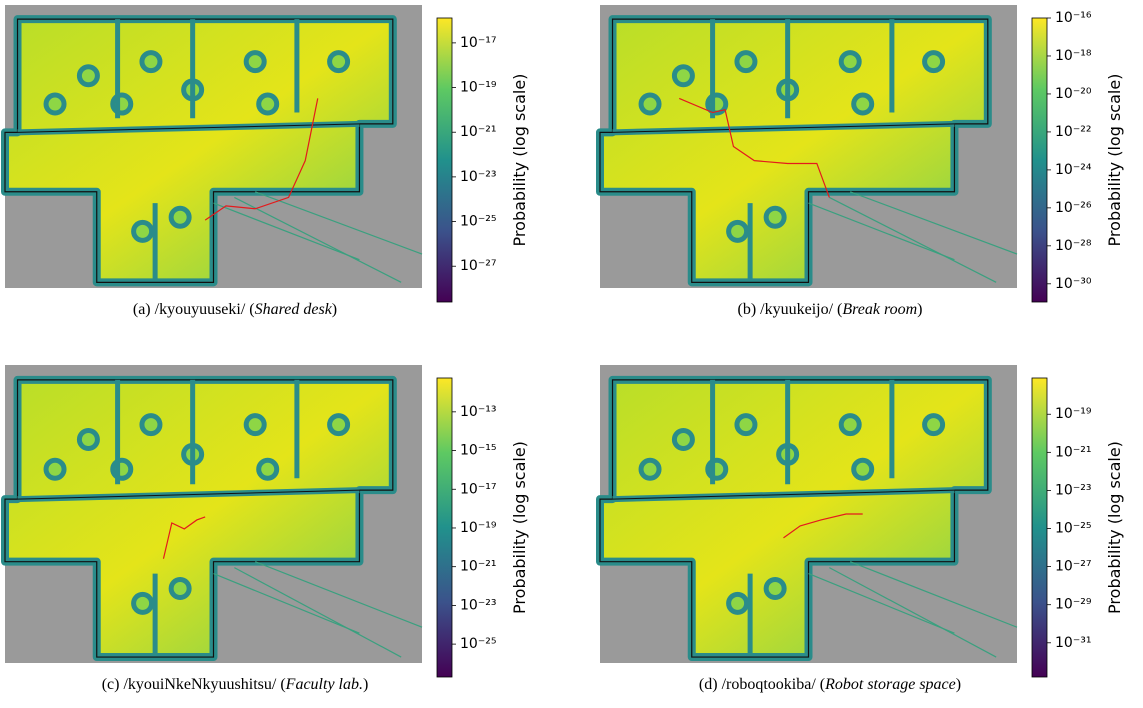 Image resolution: width=1143 pixels, height=708 pixels. I want to click on colorbar-tick-label: 10⁻¹⁶, so click(1073, 18).